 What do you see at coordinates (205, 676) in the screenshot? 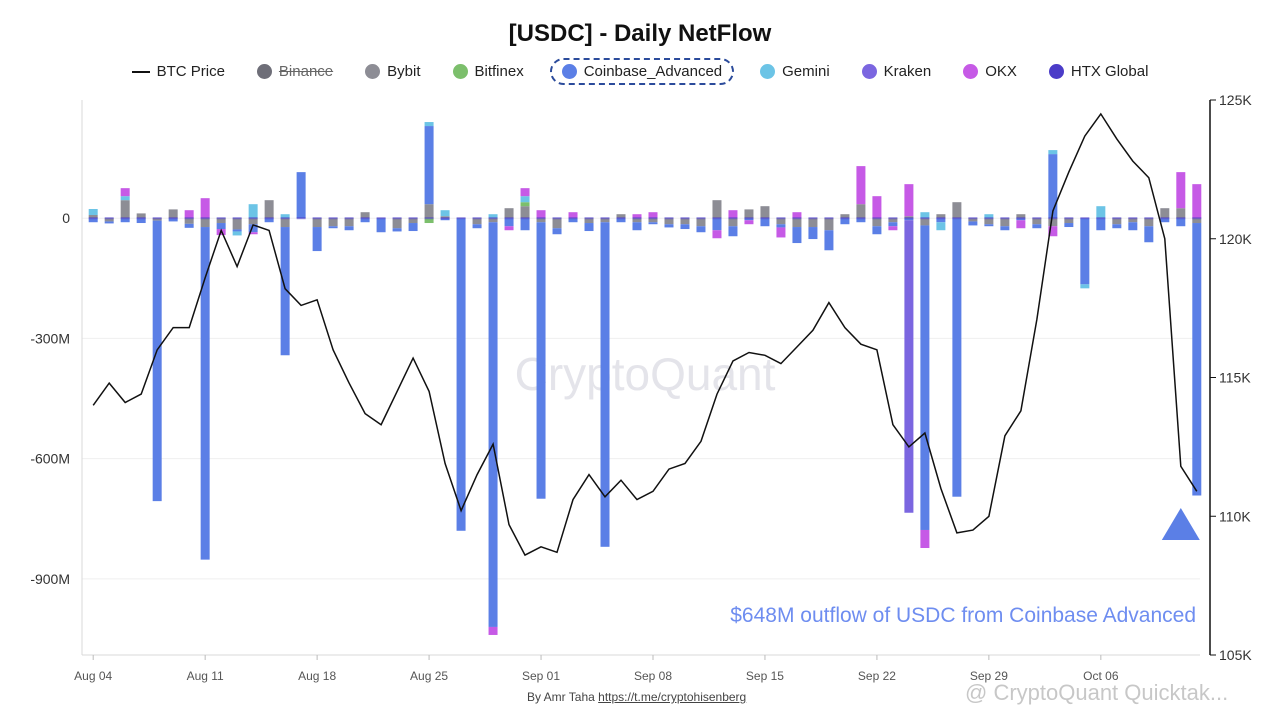
I see `x-tick-label: Aug 11` at bounding box center [205, 676].